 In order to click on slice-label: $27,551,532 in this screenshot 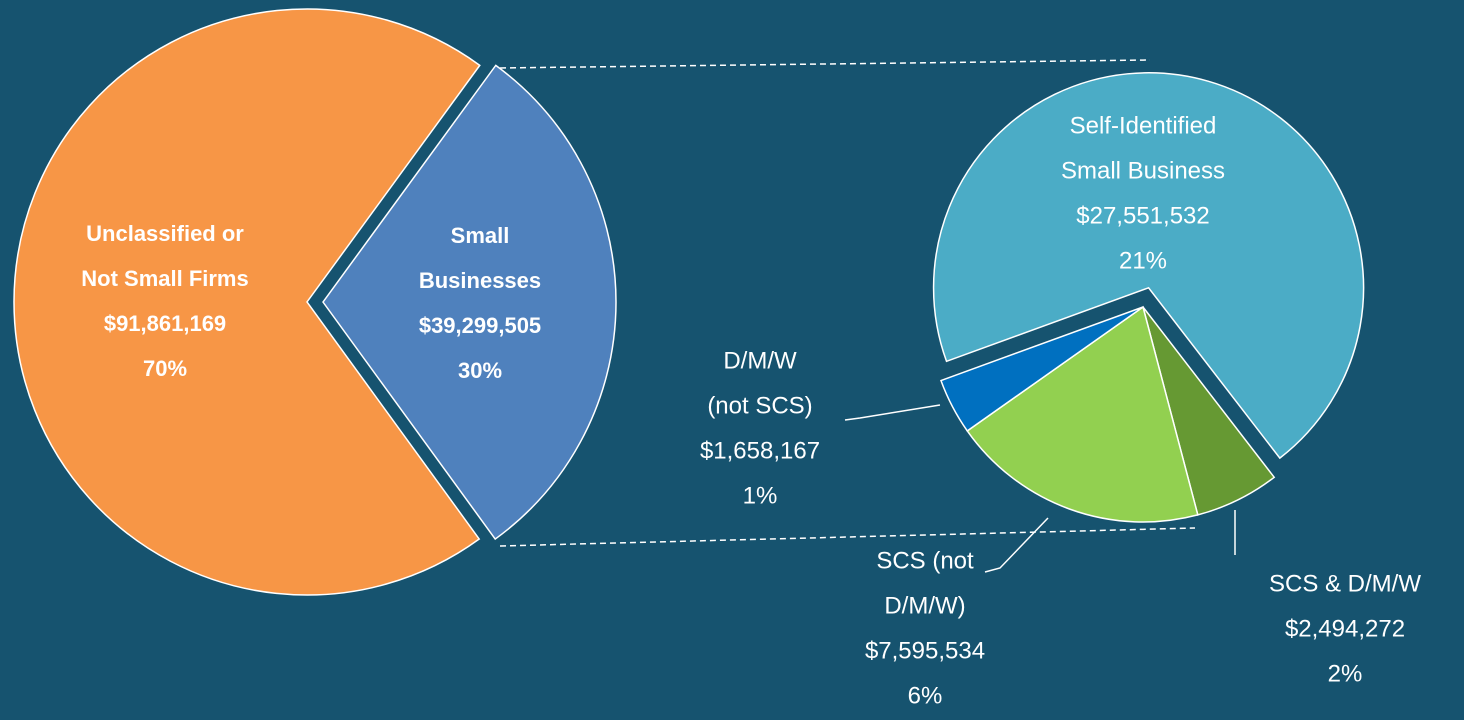, I will do `click(1142, 215)`.